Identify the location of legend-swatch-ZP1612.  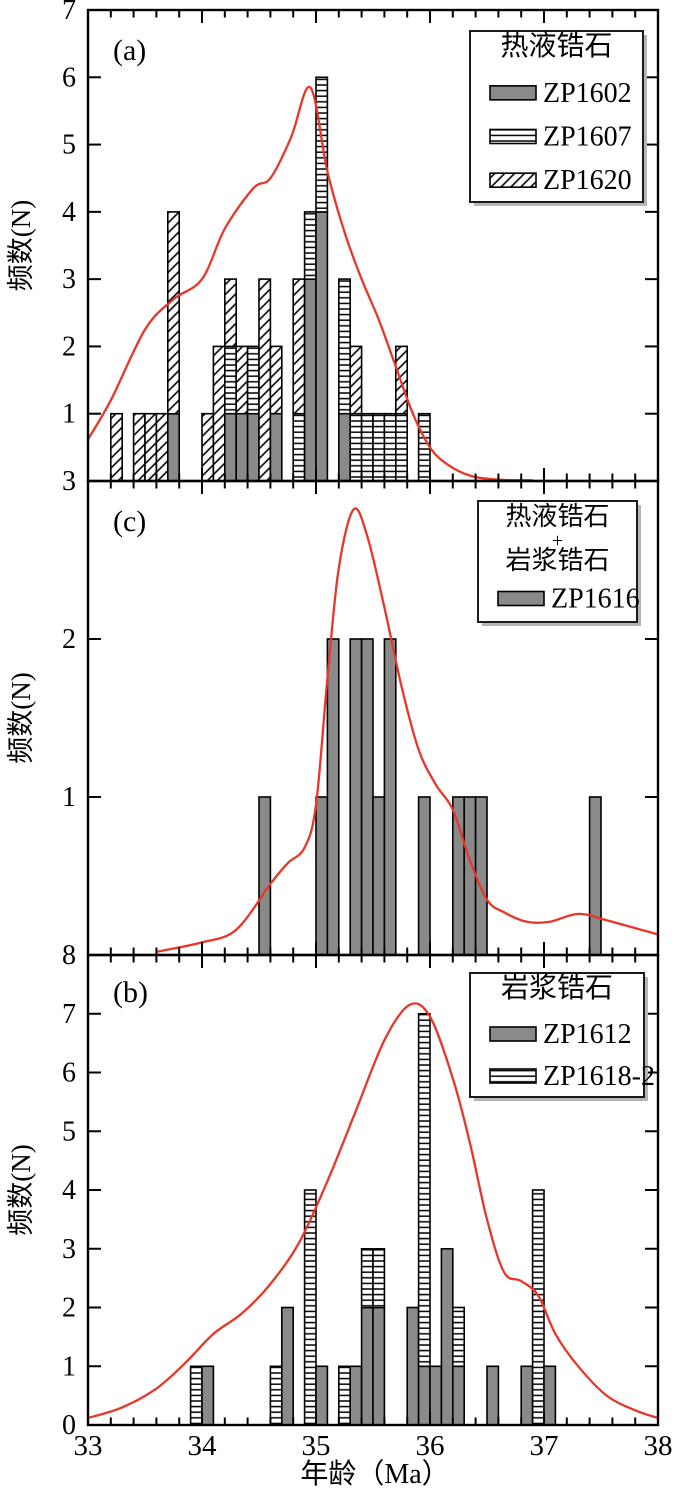
(513, 1034).